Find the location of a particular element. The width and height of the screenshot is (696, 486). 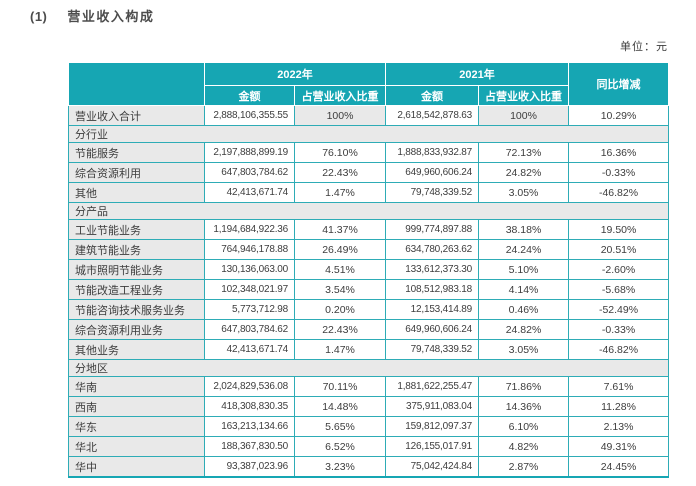

yoy-value: -2.60% is located at coordinates (619, 269).